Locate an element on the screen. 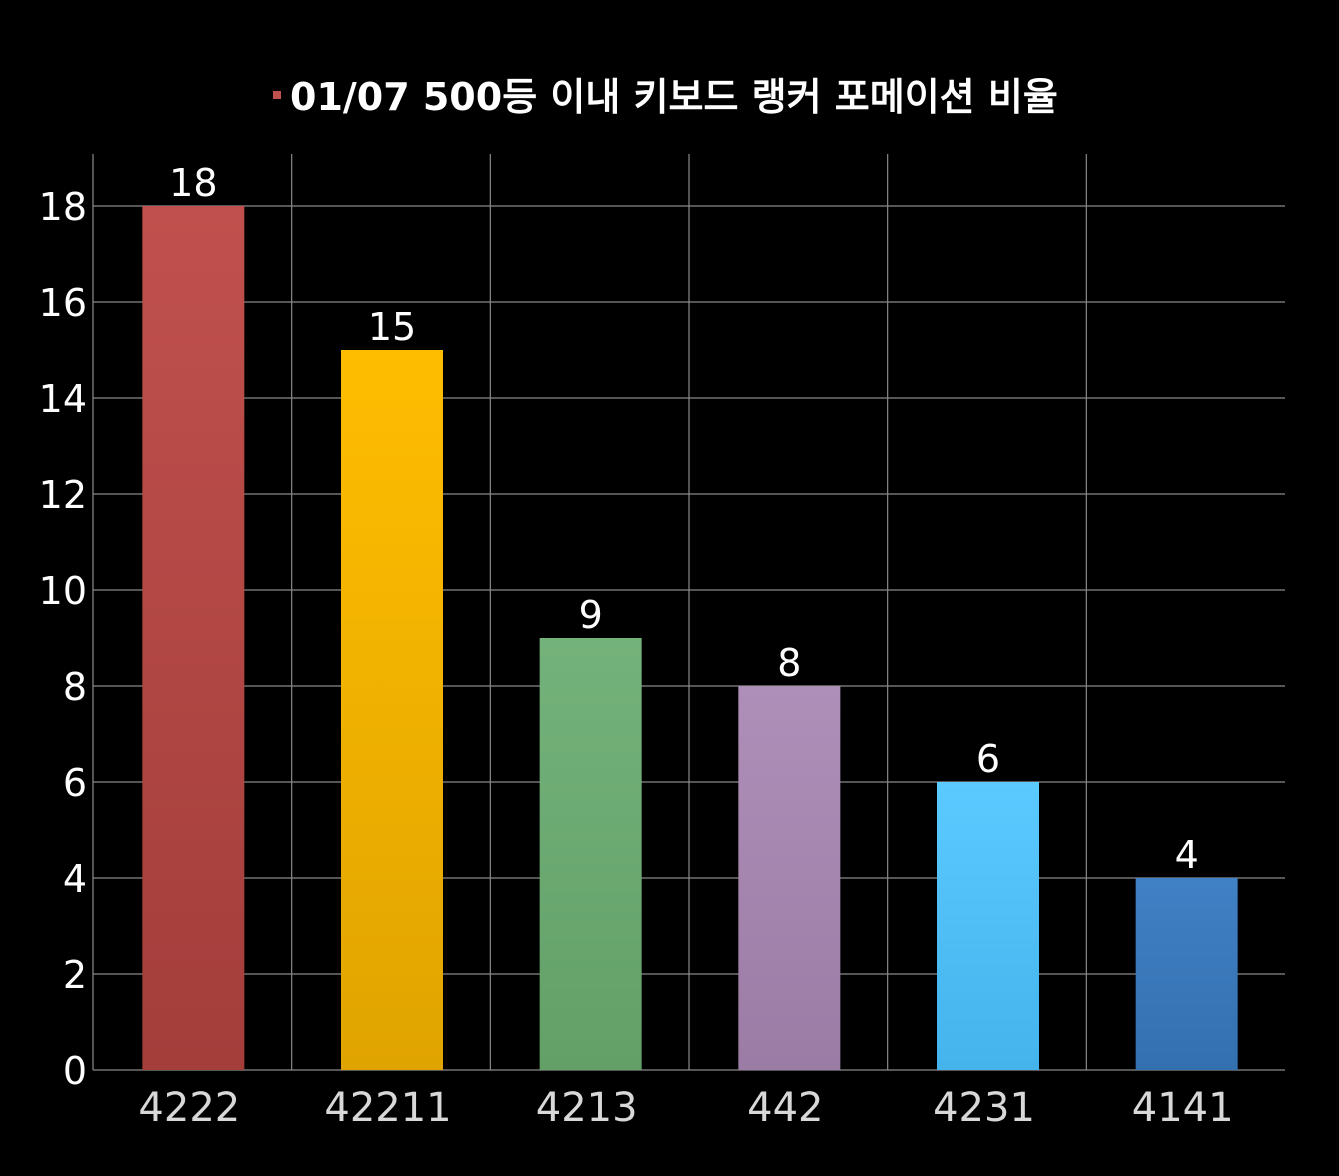 This screenshot has width=1339, height=1176. data-label: 9 is located at coordinates (591, 615).